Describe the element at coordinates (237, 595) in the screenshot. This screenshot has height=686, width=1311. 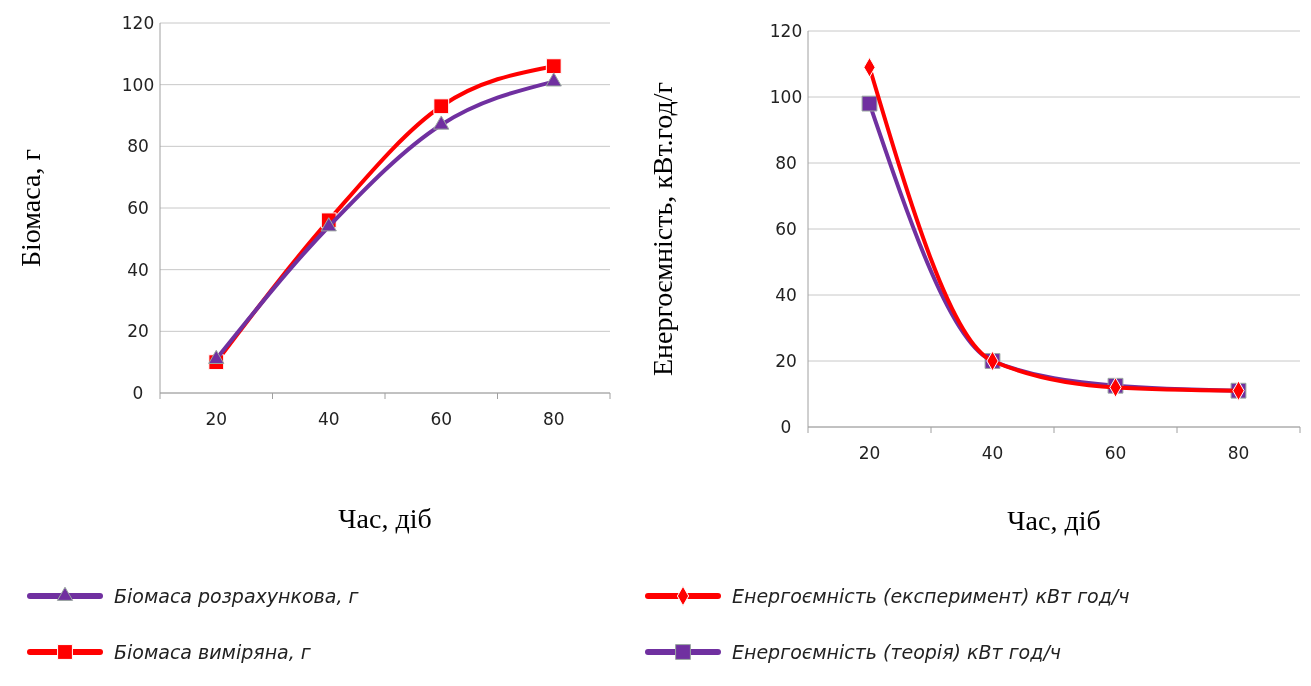
I see `legend-label: Біомаса розрахункова, г` at that location.